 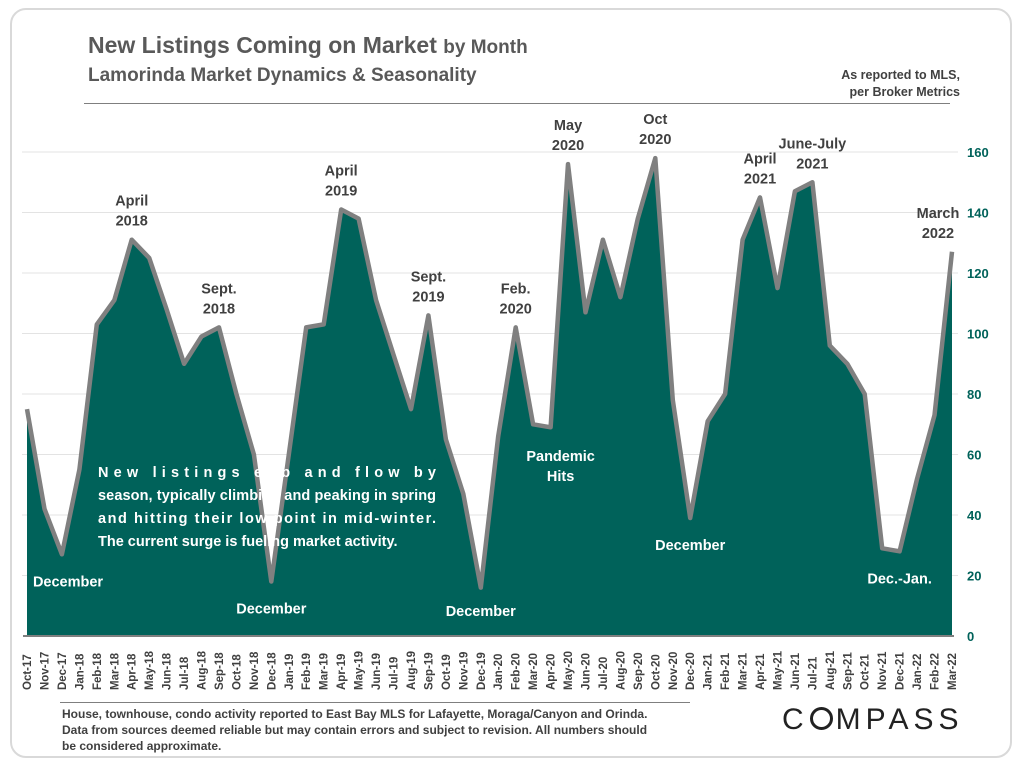 What do you see at coordinates (290, 672) in the screenshot?
I see `x-tick-label: Jan-19` at bounding box center [290, 672].